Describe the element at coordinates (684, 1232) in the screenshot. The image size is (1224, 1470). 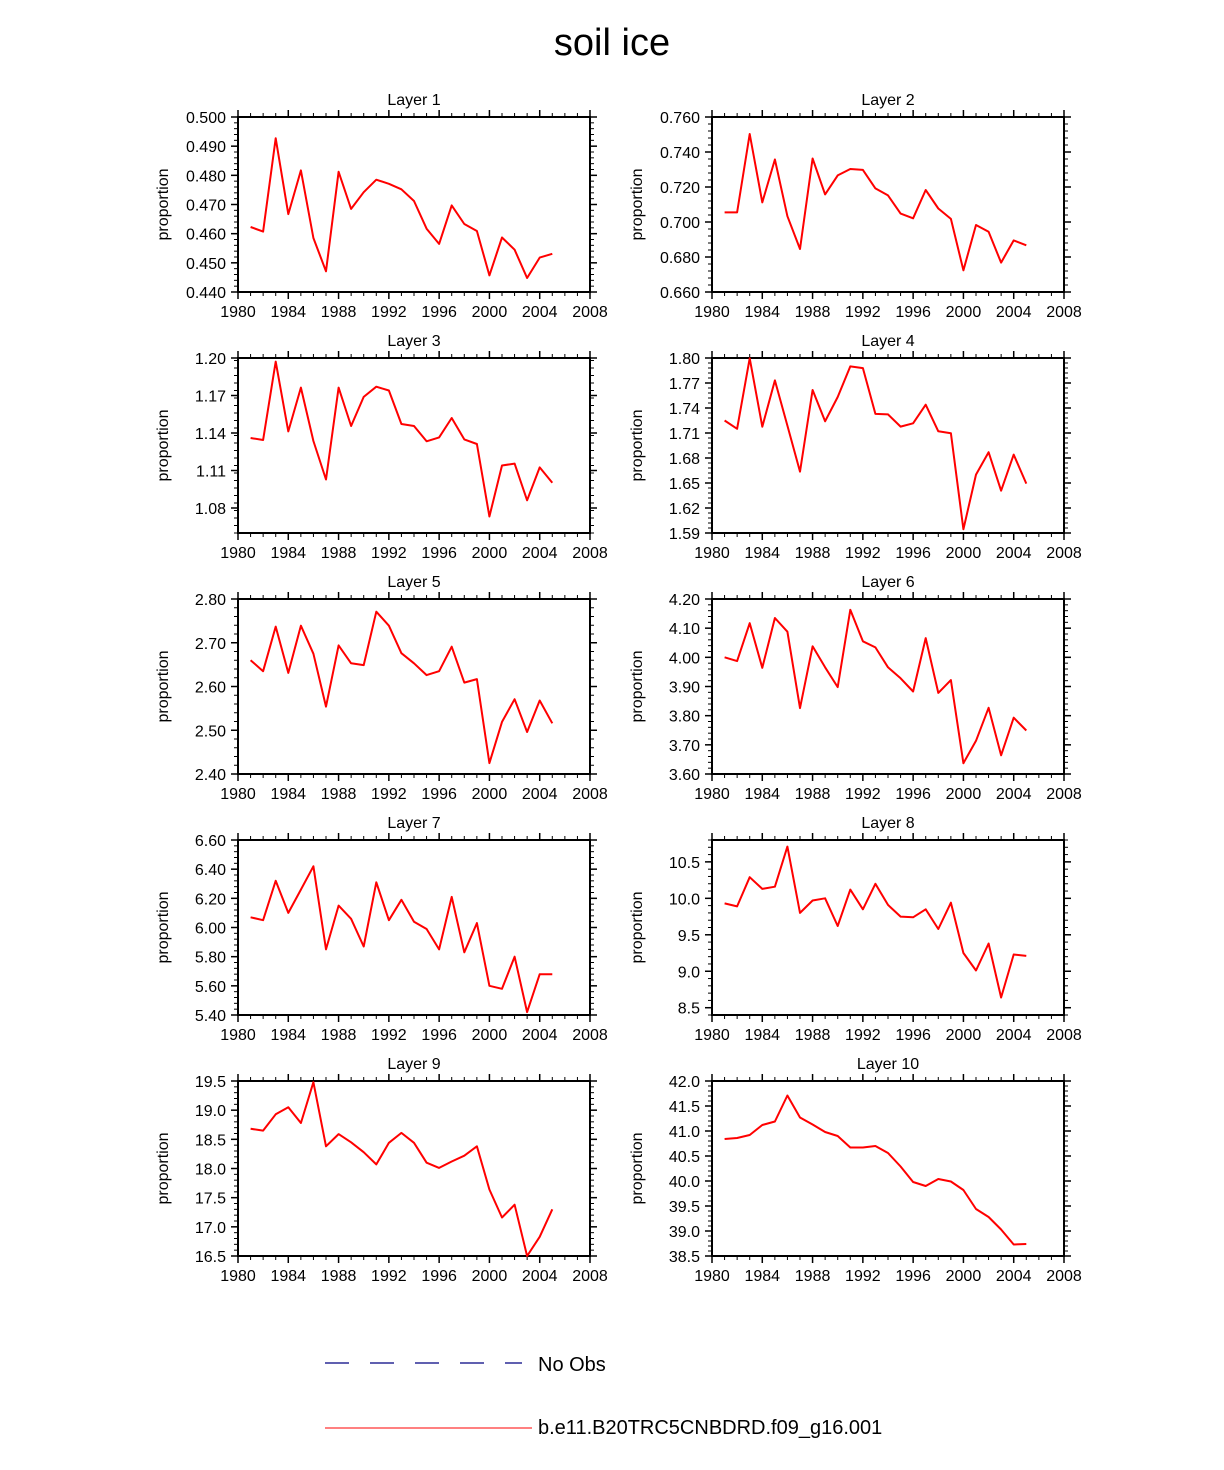
I see `y-tick-label: 39.0` at that location.